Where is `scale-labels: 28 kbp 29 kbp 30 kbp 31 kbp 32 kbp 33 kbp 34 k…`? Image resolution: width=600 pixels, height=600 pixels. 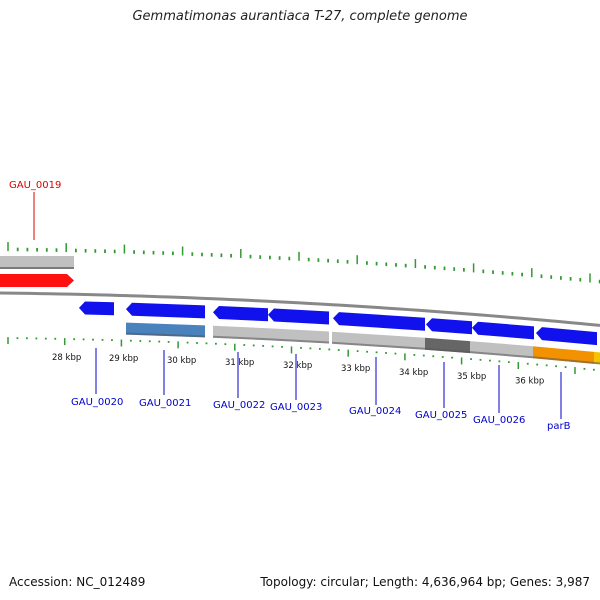
scale-labels: 28 kbp 29 kbp 30 kbp 31 kbp 32 kbp 33 kbp 34 k… is located at coordinates (298, 370).